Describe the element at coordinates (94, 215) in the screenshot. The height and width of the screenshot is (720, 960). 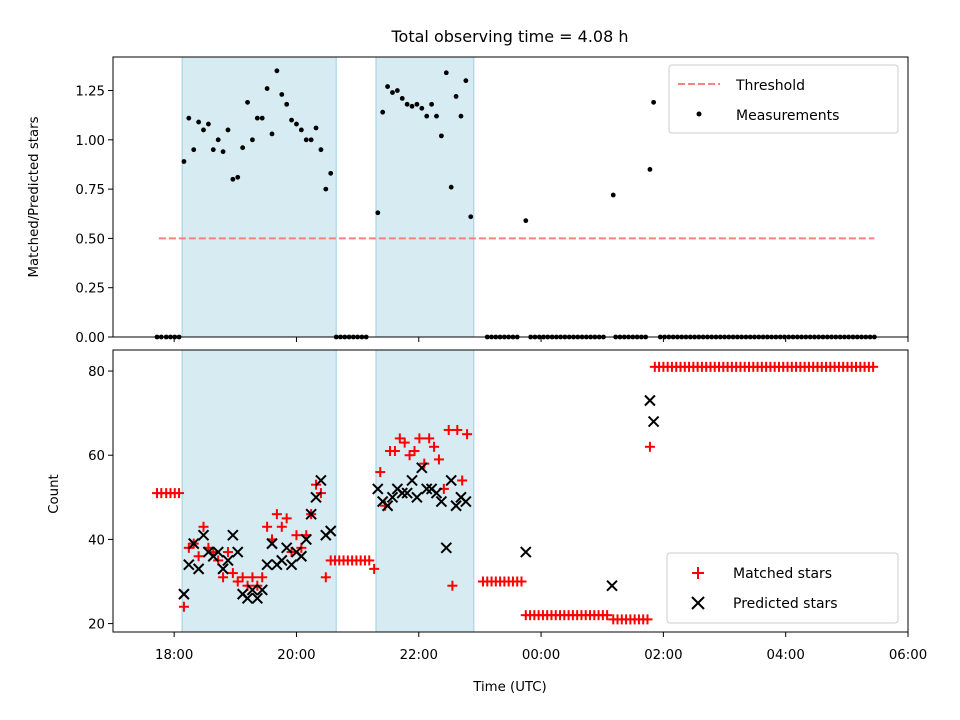
I see `y-axis-ticks: 0.00 0.25 0.50 0.75 1.00 1.25` at that location.